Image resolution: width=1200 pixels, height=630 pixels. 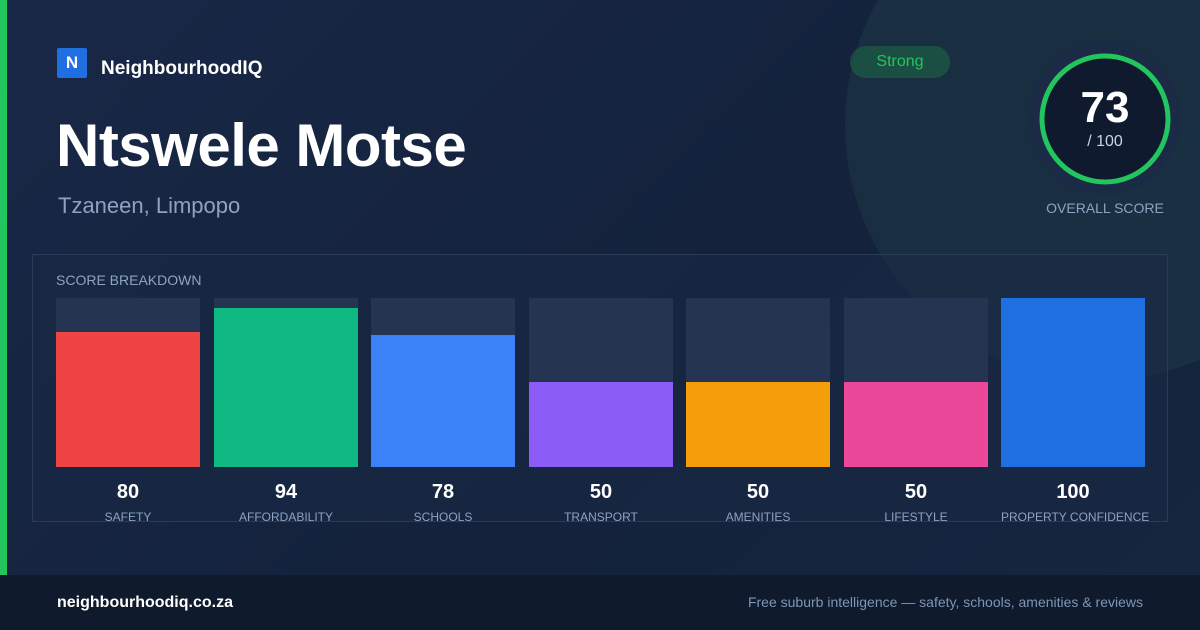 What do you see at coordinates (601, 517) in the screenshot?
I see `bar-label: TRANSPORT` at bounding box center [601, 517].